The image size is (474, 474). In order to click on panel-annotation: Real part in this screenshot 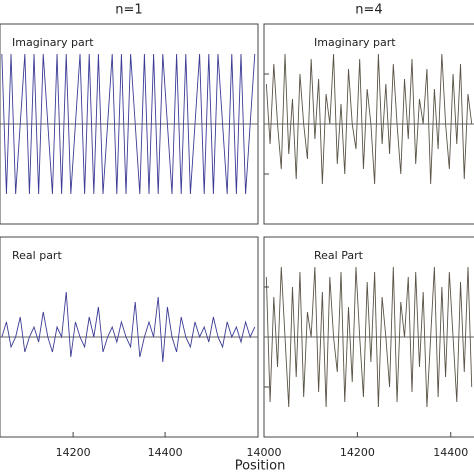, I will do `click(37, 255)`.